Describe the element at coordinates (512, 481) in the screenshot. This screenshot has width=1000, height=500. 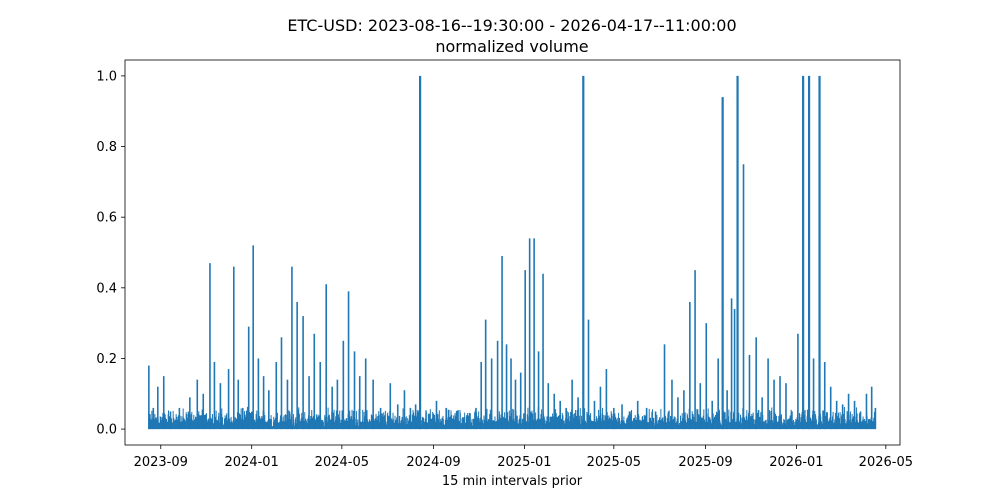
I see `x-axis-label: 15 min intervals prior` at that location.